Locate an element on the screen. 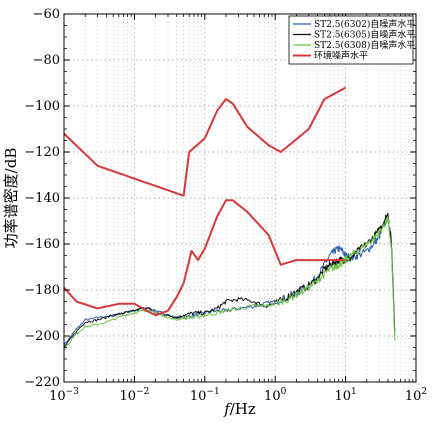 This screenshot has height=423, width=433. y-axis-label: 功率谱密度/dB is located at coordinates (11, 198).